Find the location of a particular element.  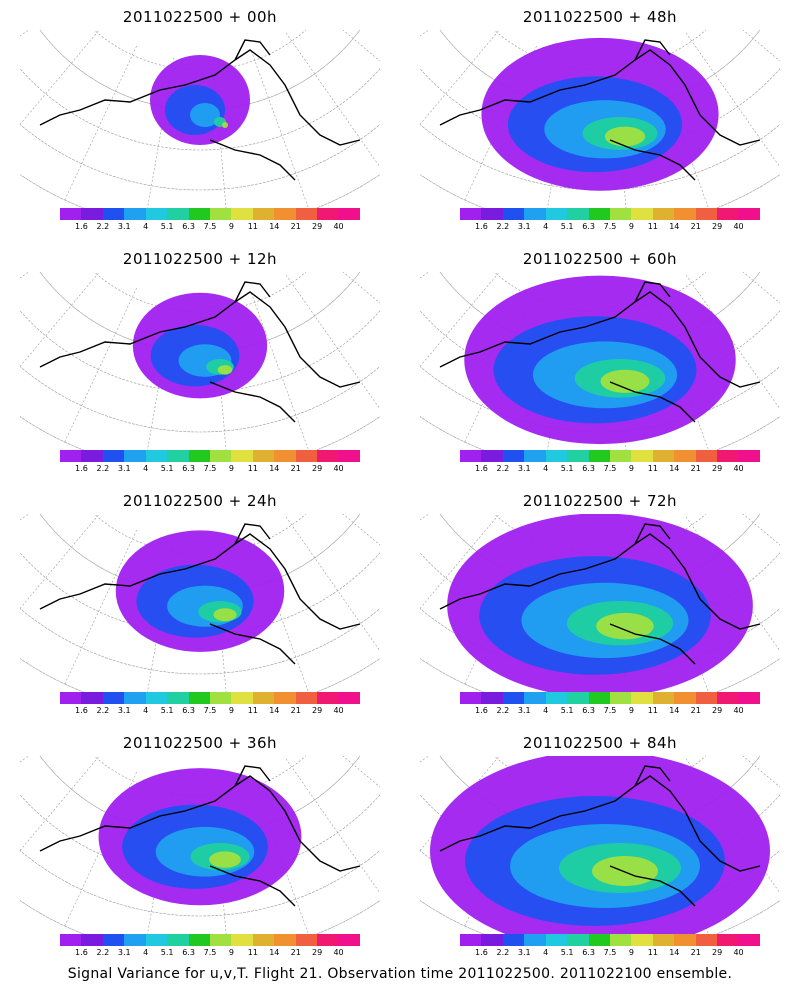

coastline is located at coordinates (200, 352).